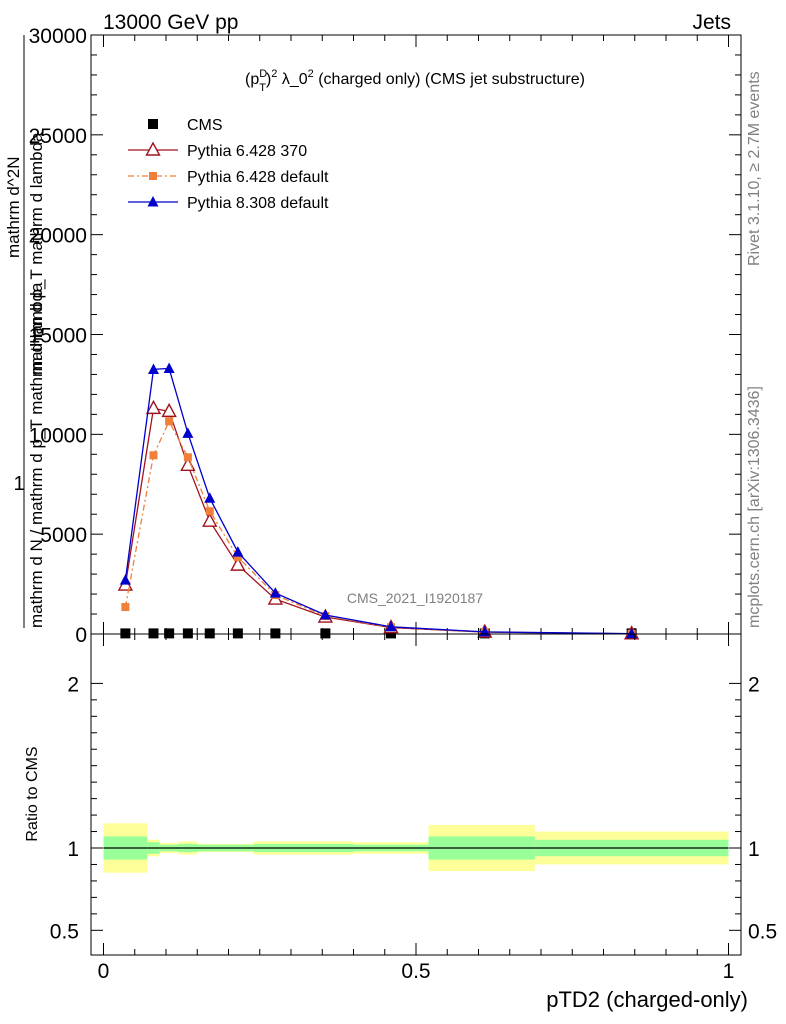  I want to click on ratio-y-tick-label: 2, so click(73, 684).